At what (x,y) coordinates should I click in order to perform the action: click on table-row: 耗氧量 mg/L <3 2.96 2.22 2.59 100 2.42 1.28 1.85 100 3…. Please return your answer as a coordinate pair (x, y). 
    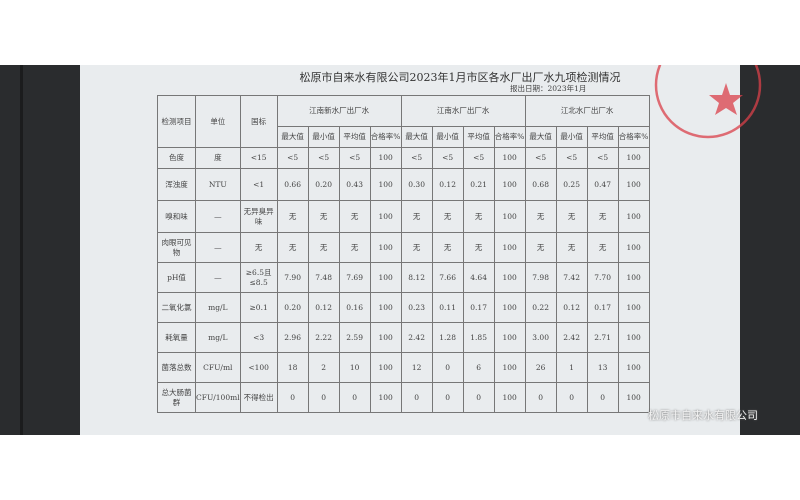
    Looking at the image, I should click on (403, 337).